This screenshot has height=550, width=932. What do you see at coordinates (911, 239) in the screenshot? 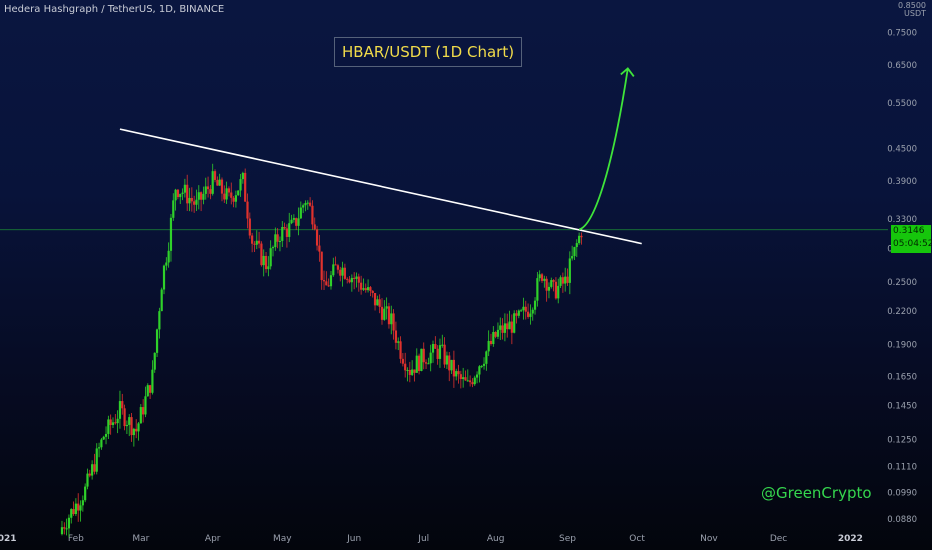
I see `last-price-tag: 0.3146 05:04:52` at bounding box center [911, 239].